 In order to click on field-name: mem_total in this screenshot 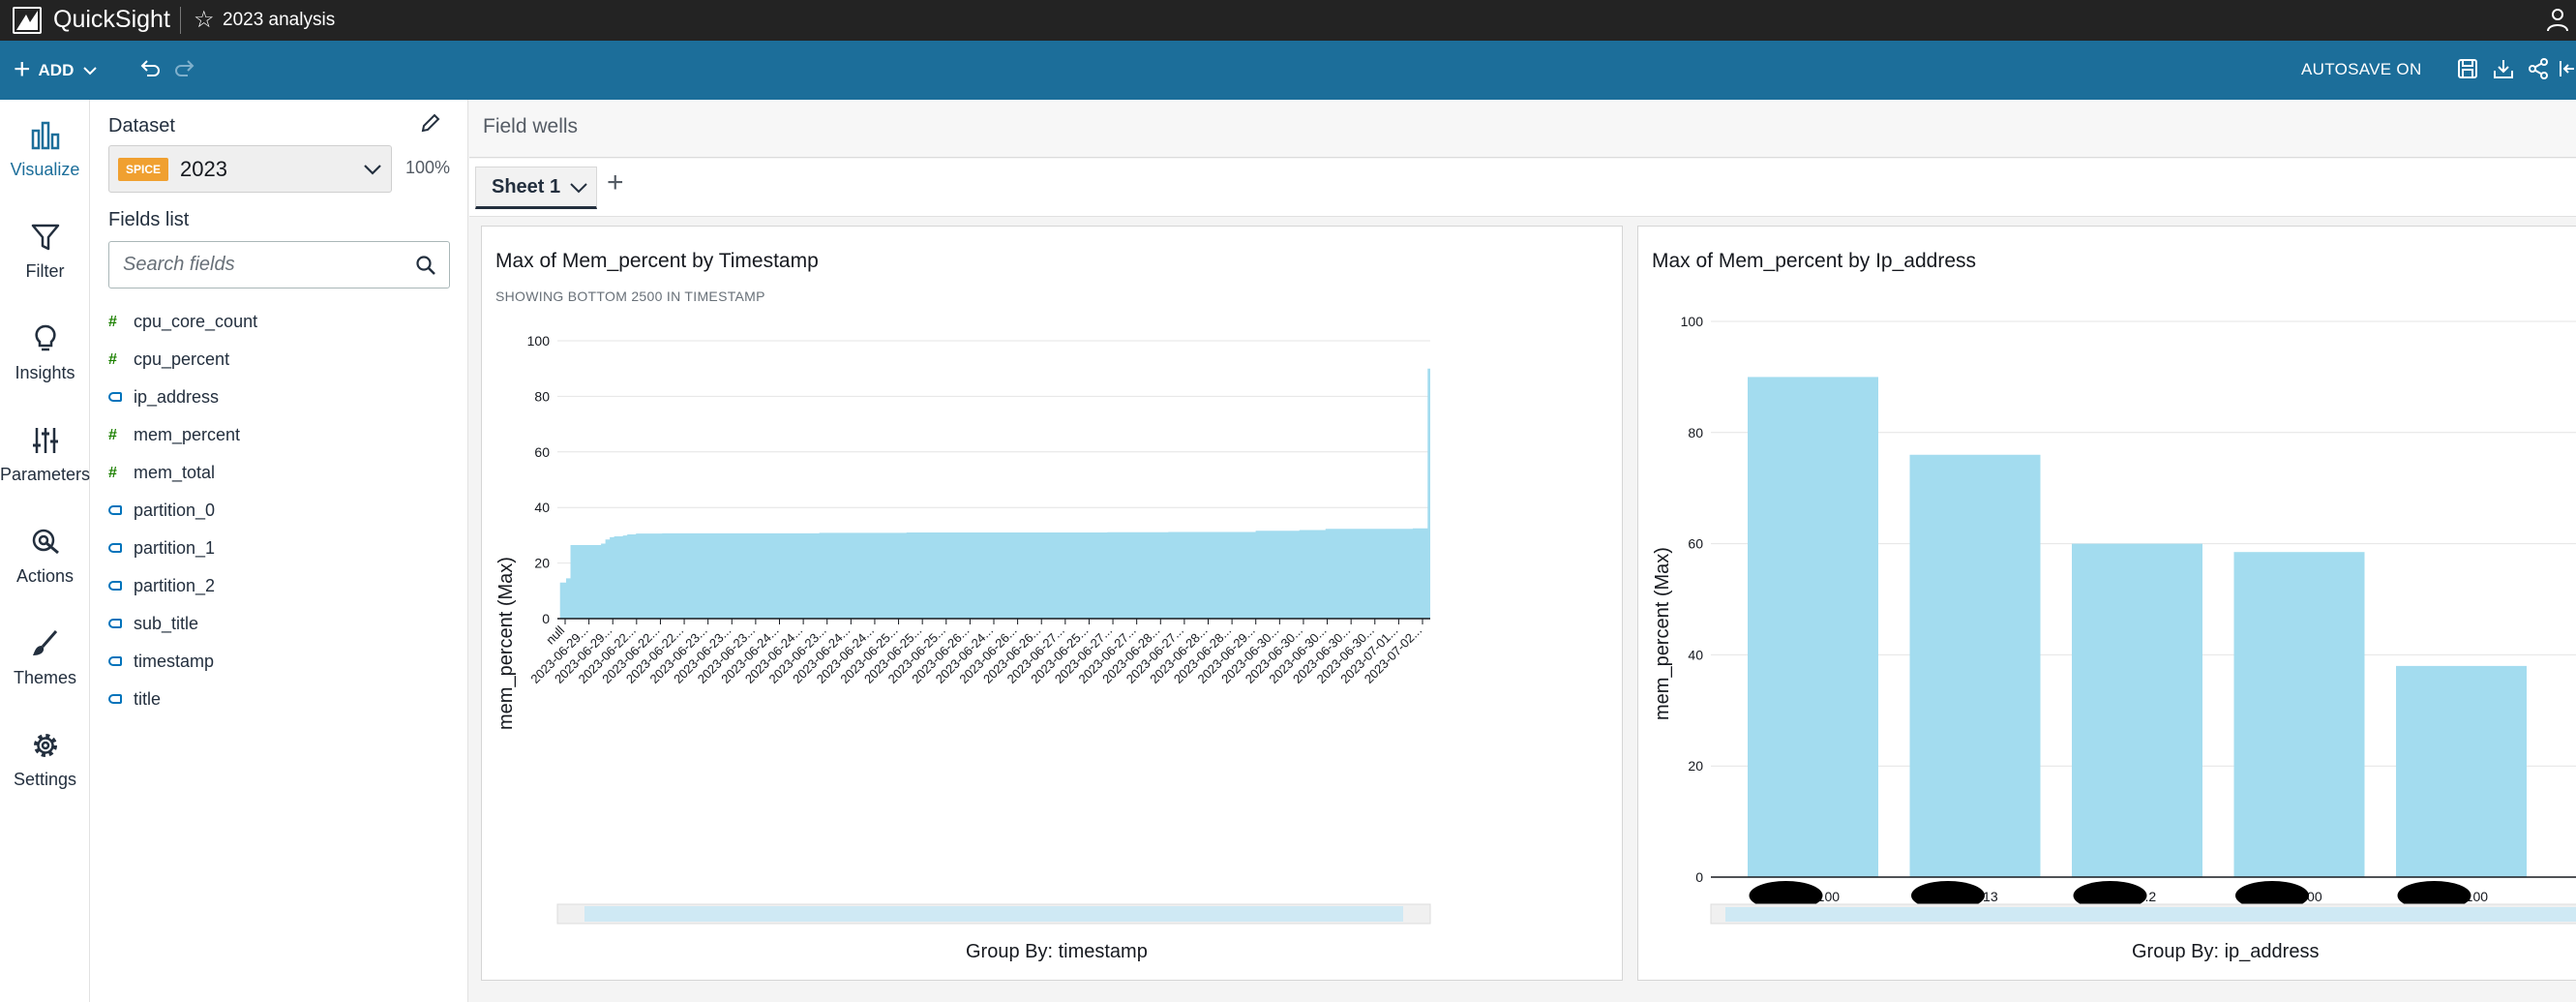, I will do `click(175, 473)`.